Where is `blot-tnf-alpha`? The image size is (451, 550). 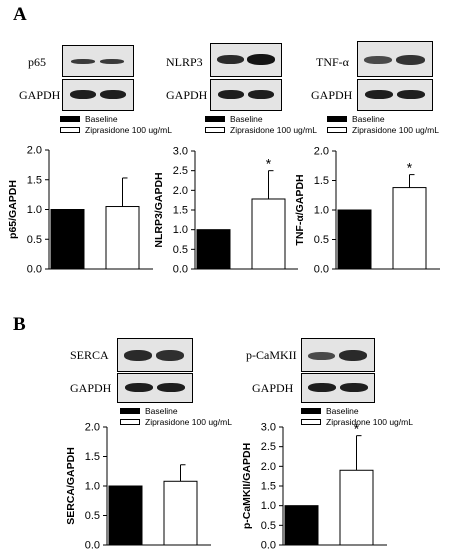
blot-tnf-alpha is located at coordinates (395, 59).